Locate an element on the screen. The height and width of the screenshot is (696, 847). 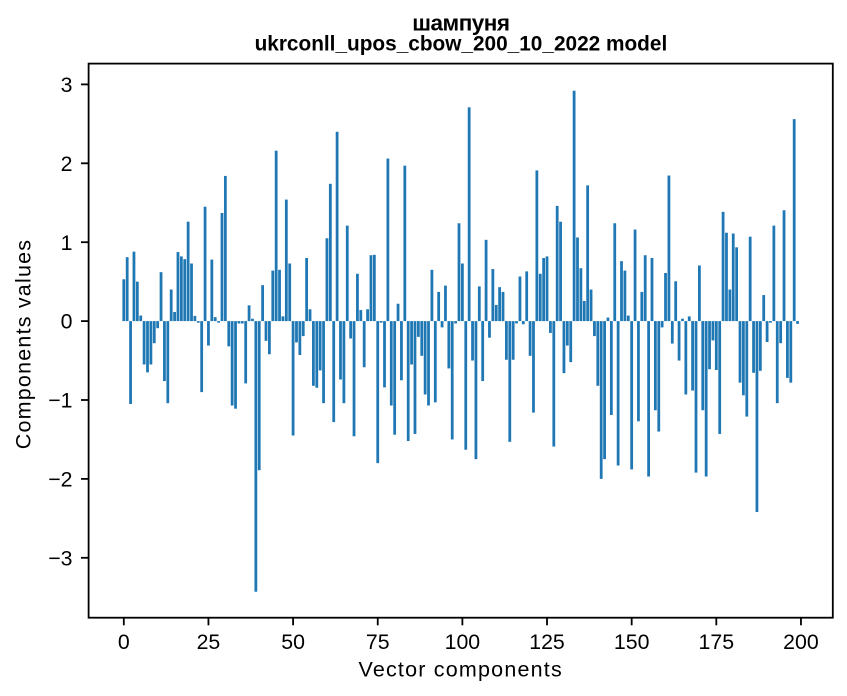
svg-text: 100 is located at coordinates (463, 642).